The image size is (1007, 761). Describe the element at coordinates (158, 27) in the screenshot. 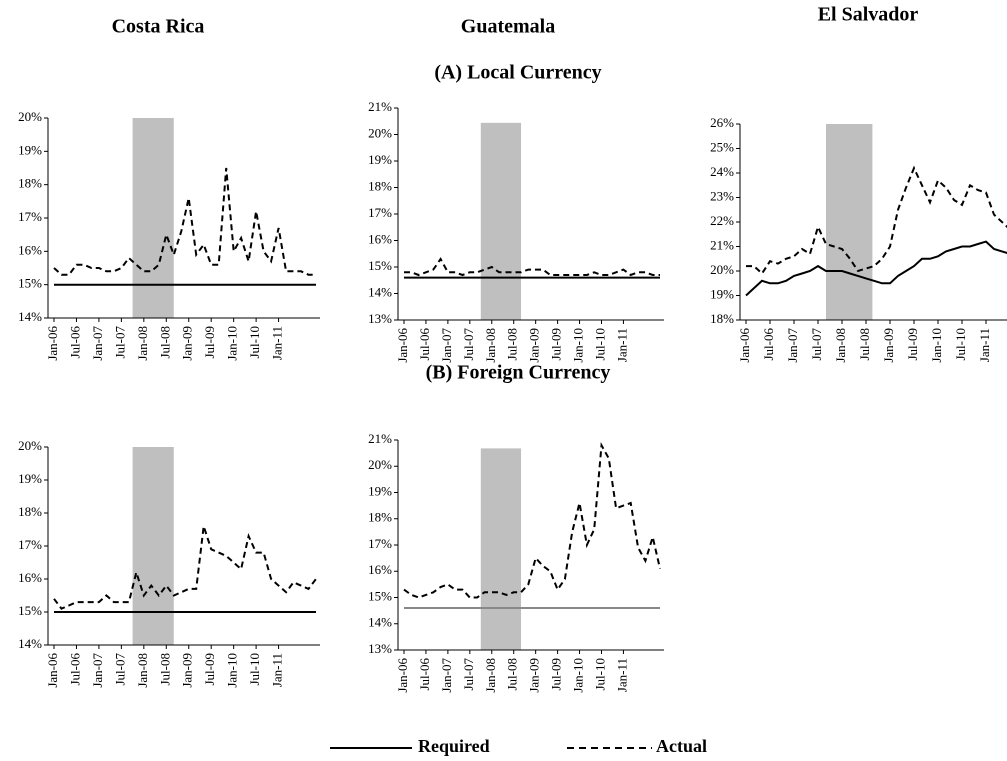

I see `column-heading: Costa Rica` at that location.